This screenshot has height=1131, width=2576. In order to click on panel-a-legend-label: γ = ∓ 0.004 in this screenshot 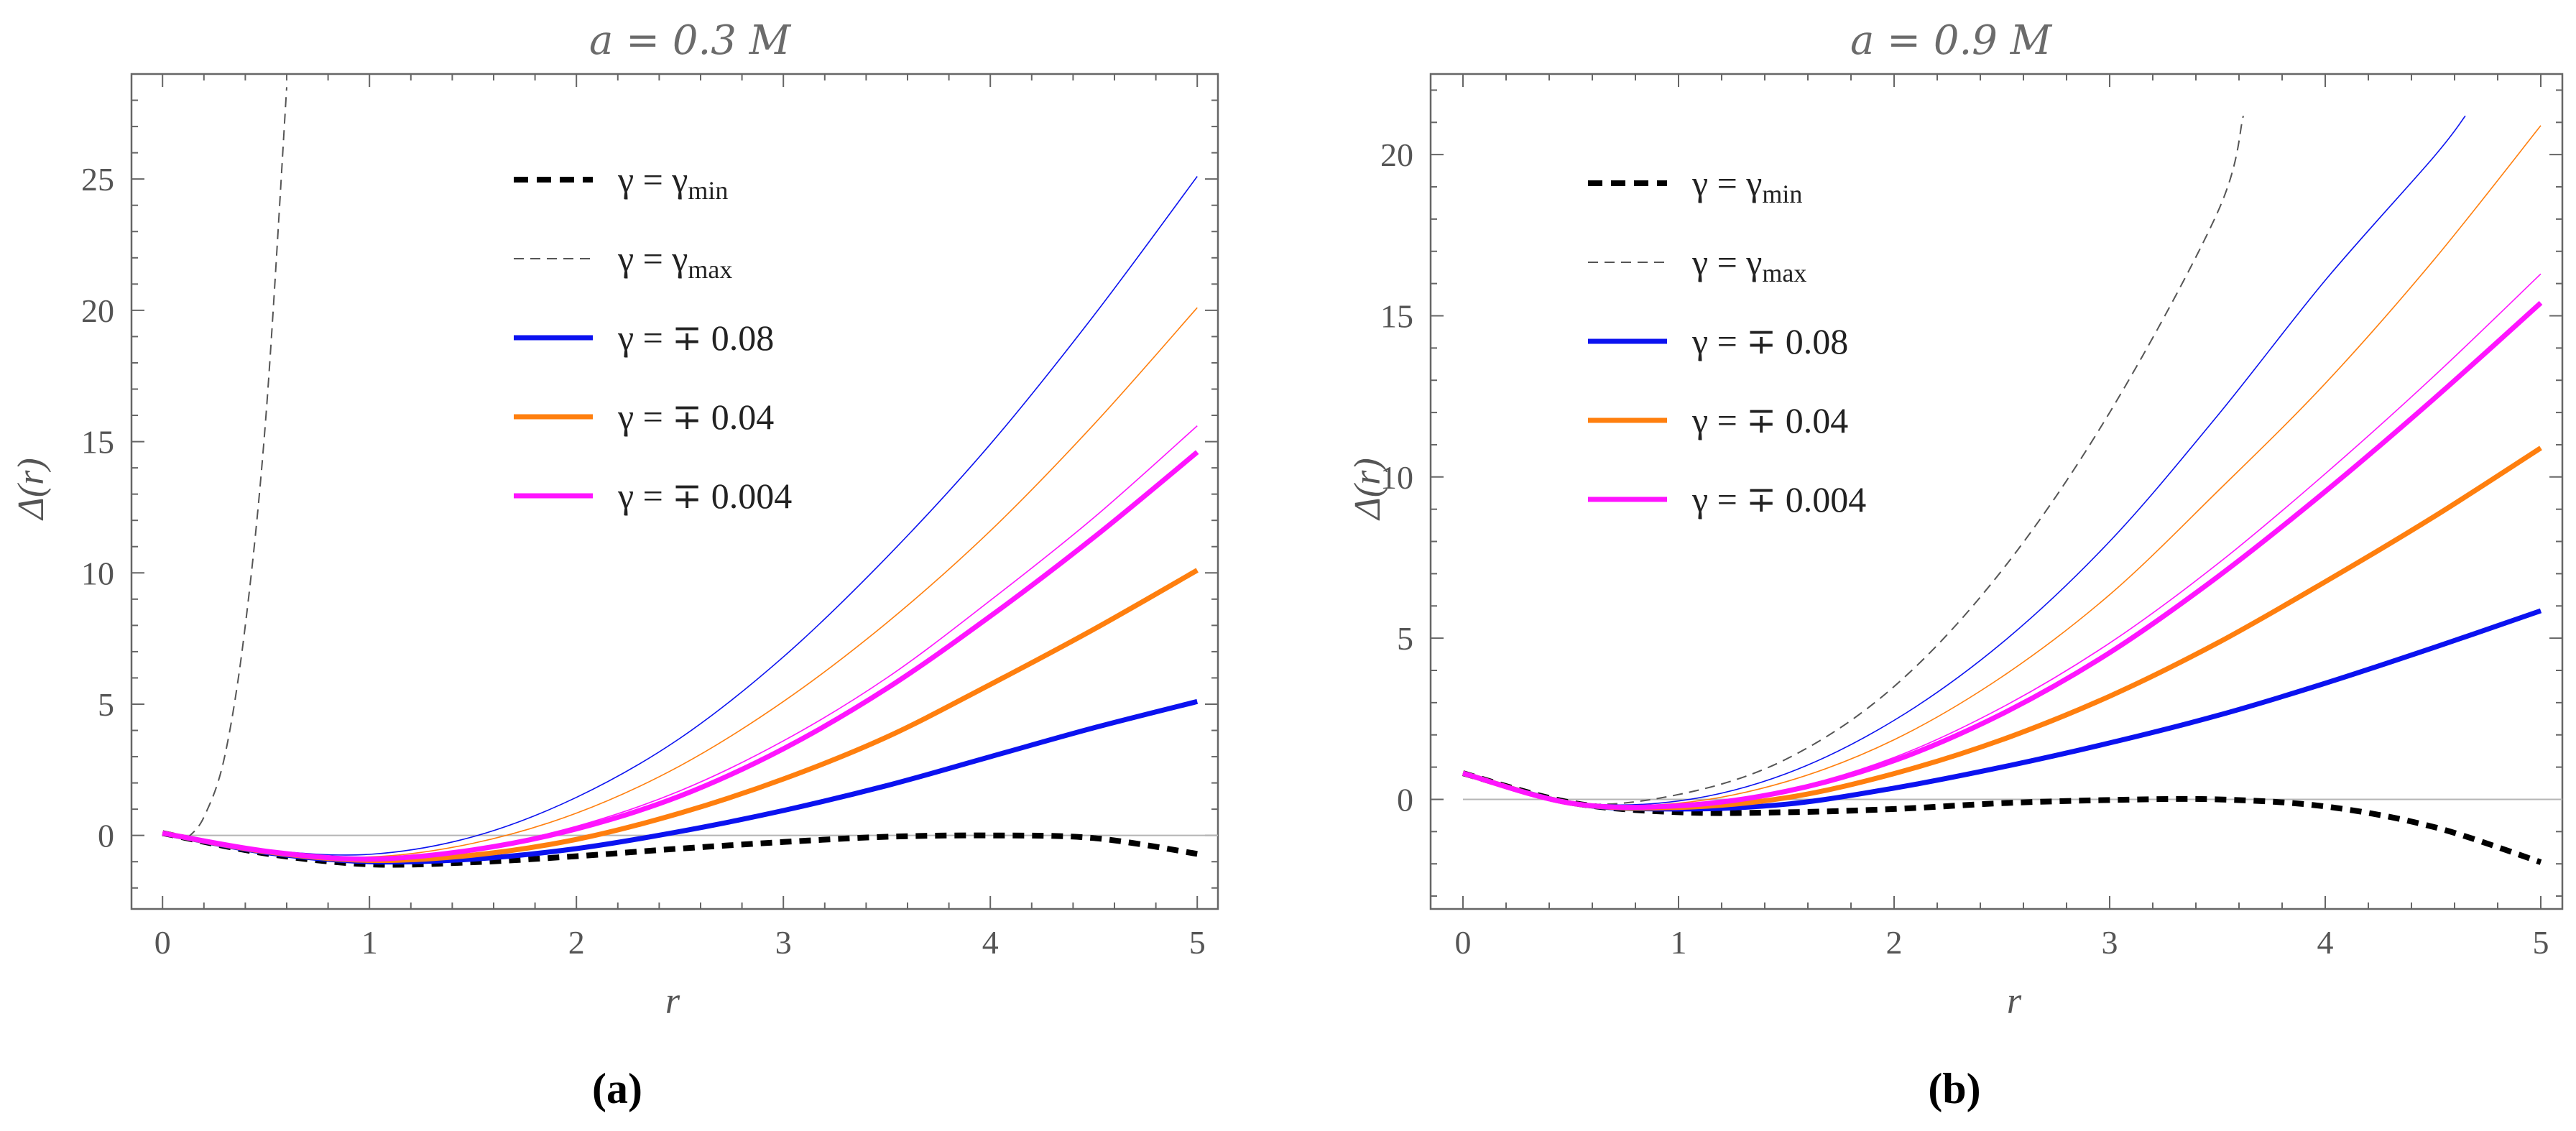, I will do `click(705, 496)`.